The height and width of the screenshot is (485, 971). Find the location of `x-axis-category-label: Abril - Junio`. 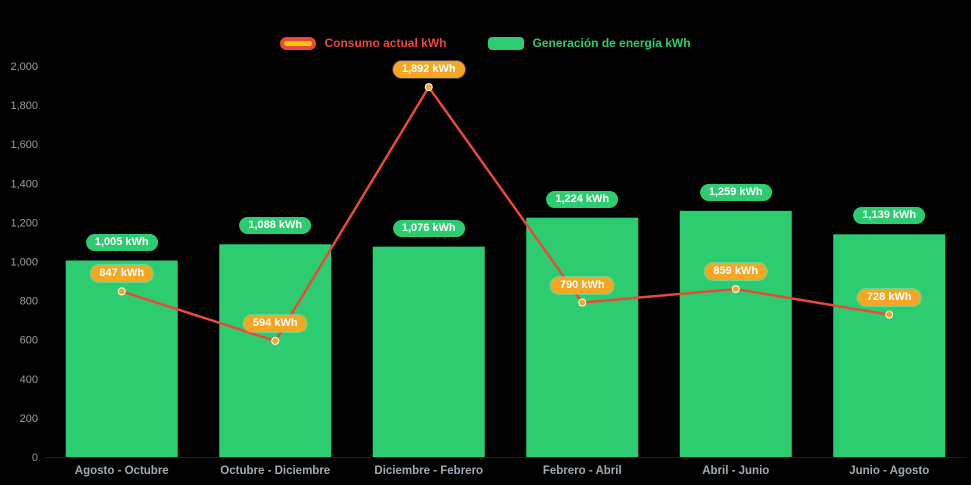

x-axis-category-label: Abril - Junio is located at coordinates (735, 471).